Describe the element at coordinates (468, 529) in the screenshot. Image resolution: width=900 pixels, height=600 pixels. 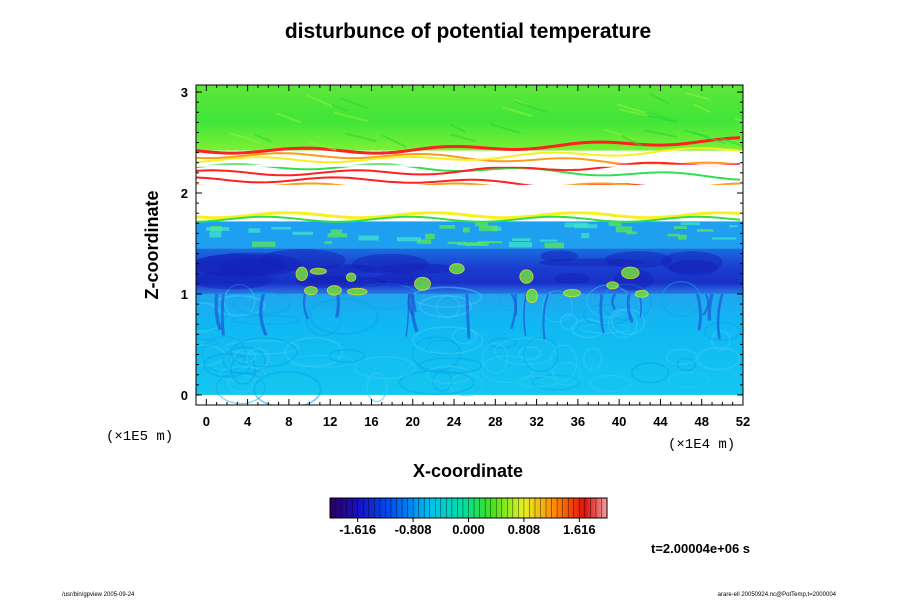
I see `colorbar-tick-label: 0.000` at that location.